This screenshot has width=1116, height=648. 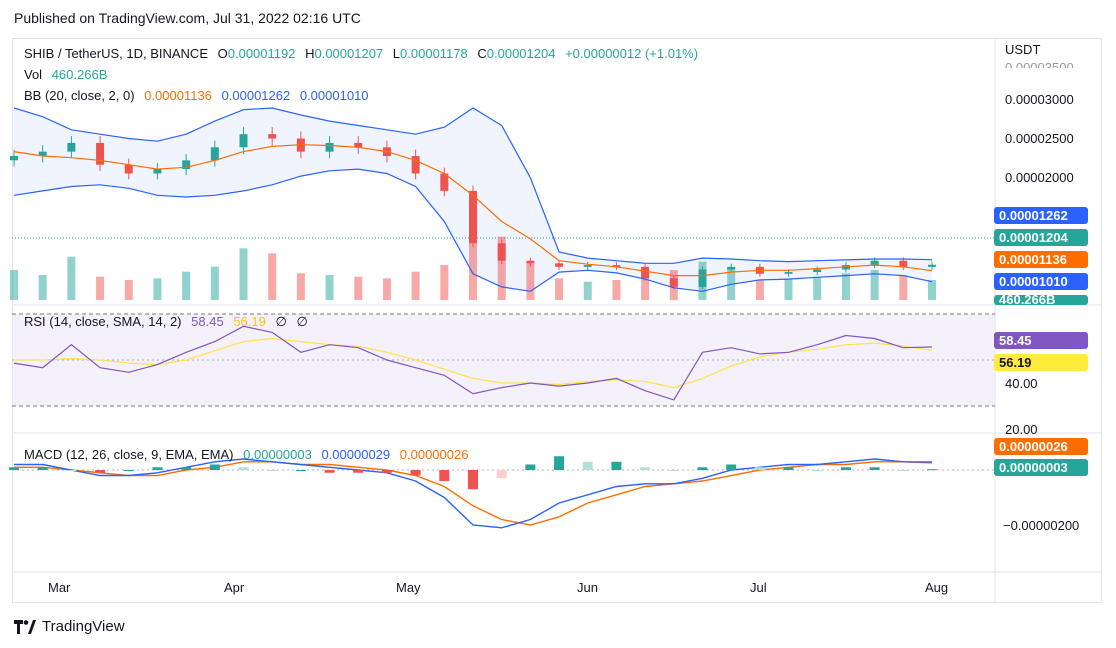 I want to click on volume-label: Vol, so click(x=33, y=74).